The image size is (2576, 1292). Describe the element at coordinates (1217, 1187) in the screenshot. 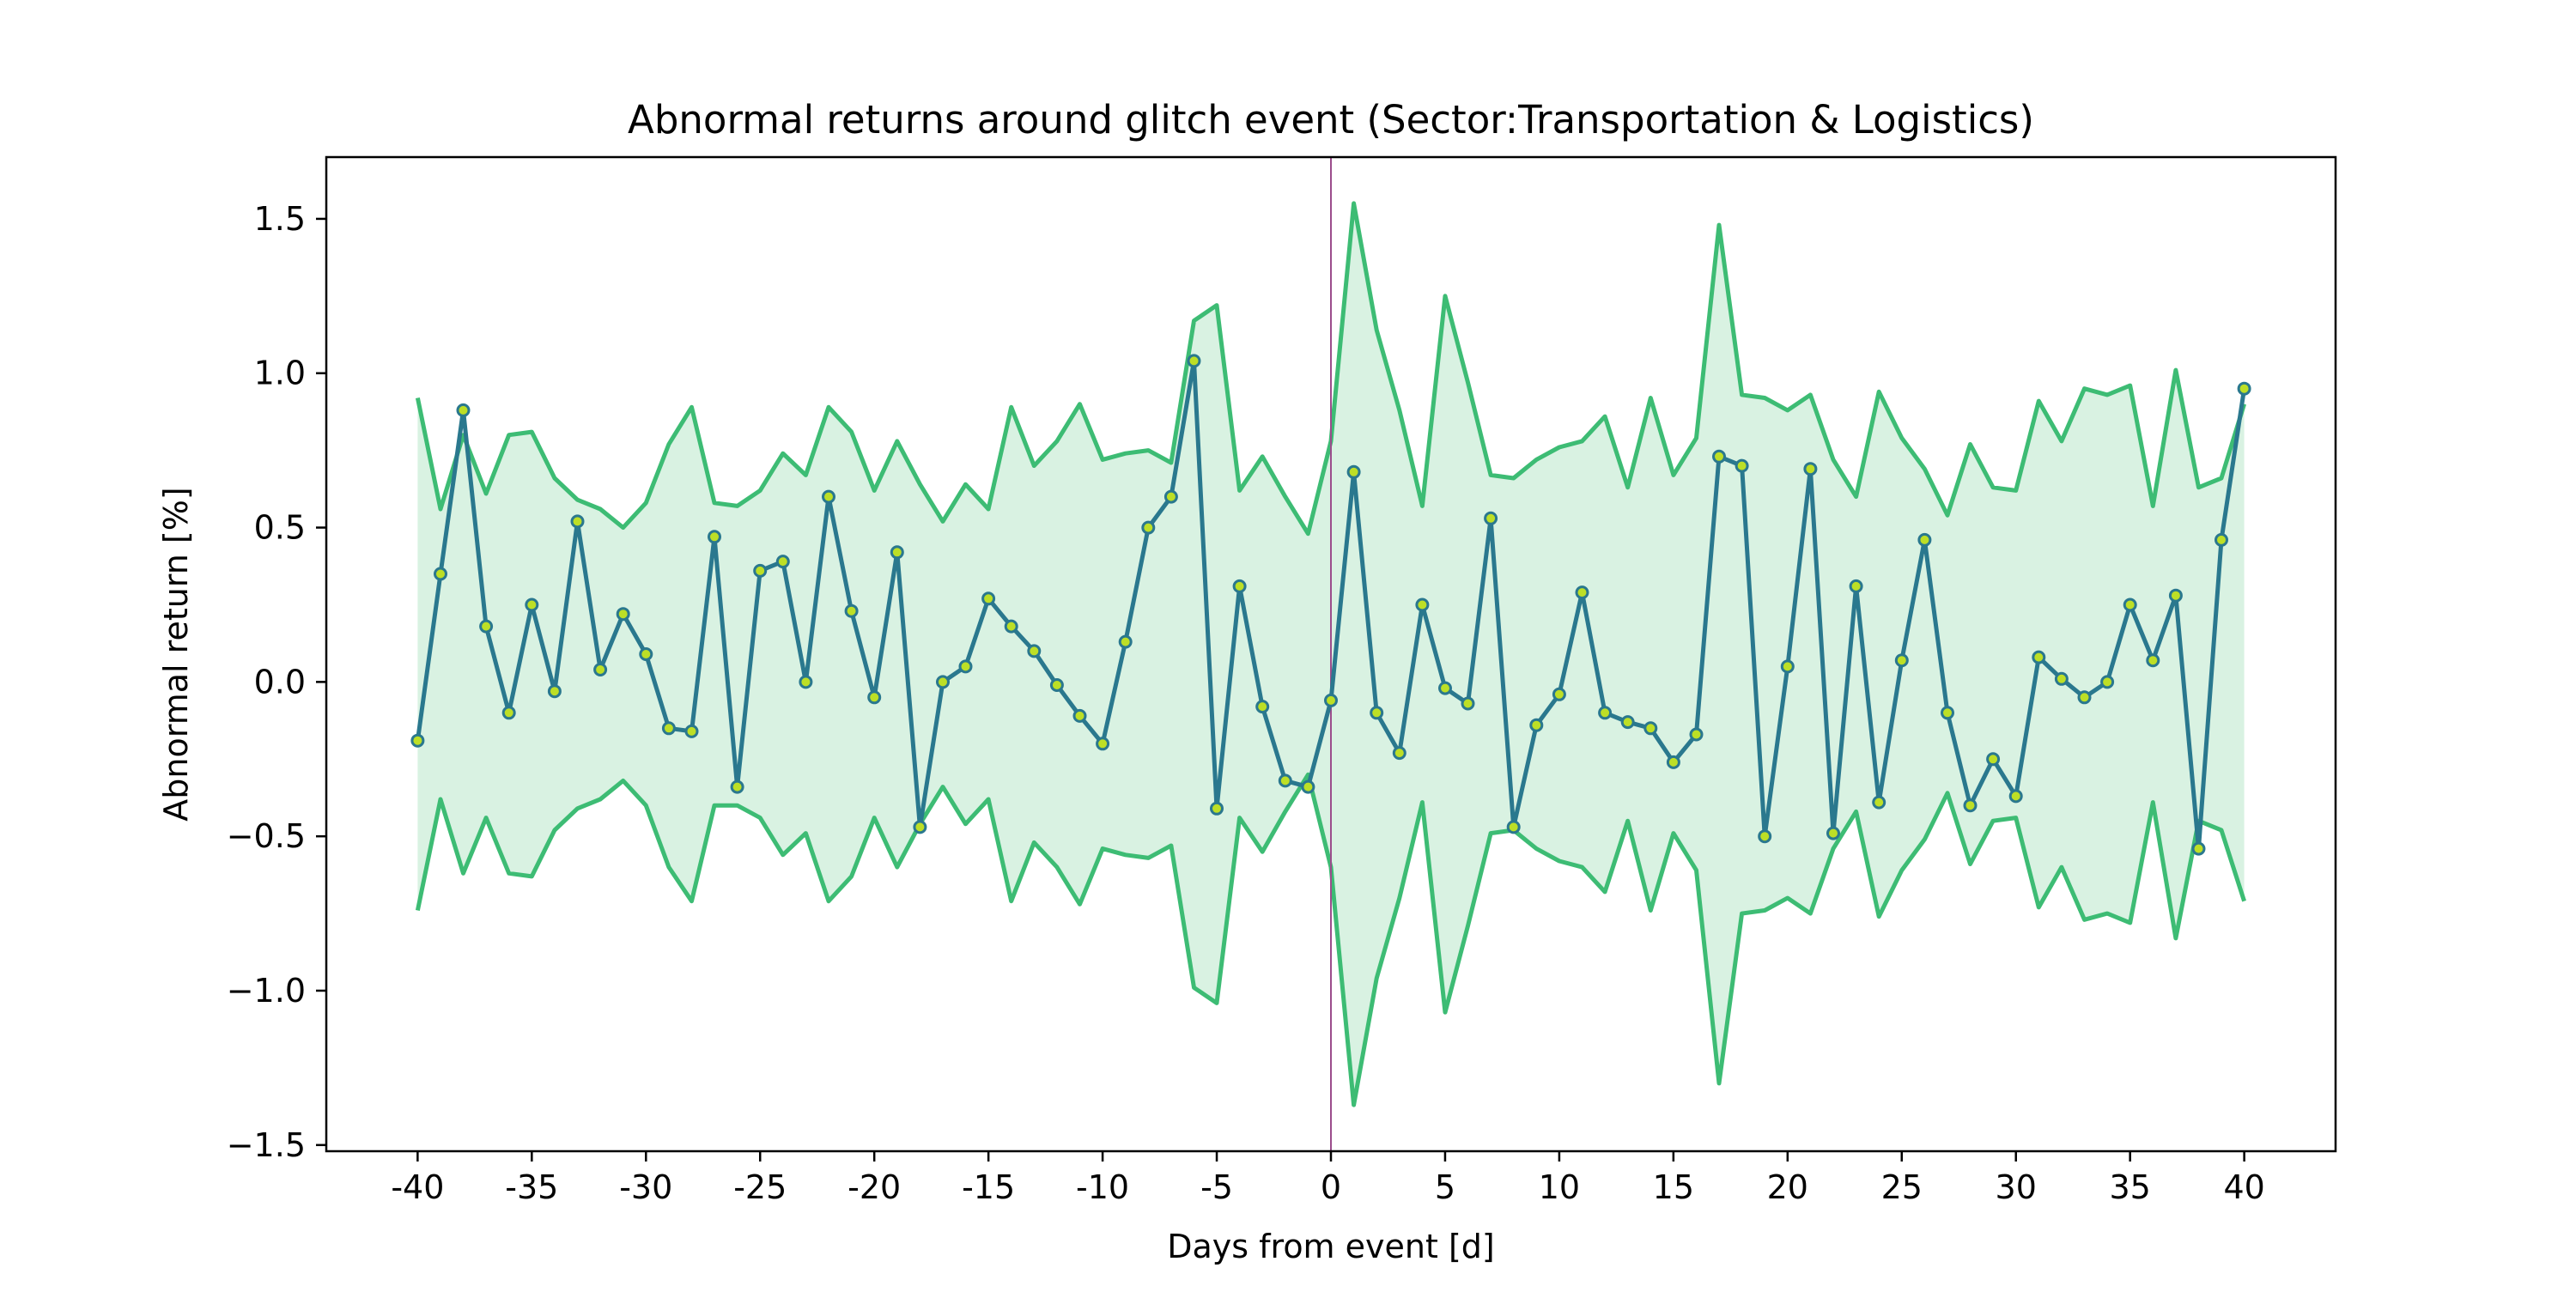

I see `x-tick-label: -5` at that location.